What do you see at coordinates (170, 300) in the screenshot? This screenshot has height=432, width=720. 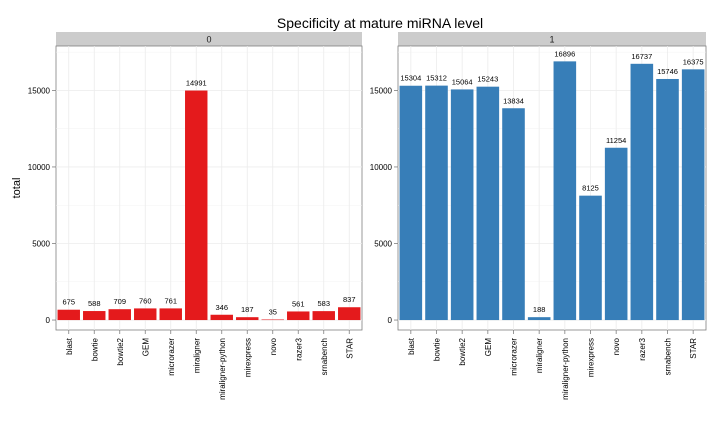 I see `bar-value-label: 761` at bounding box center [170, 300].